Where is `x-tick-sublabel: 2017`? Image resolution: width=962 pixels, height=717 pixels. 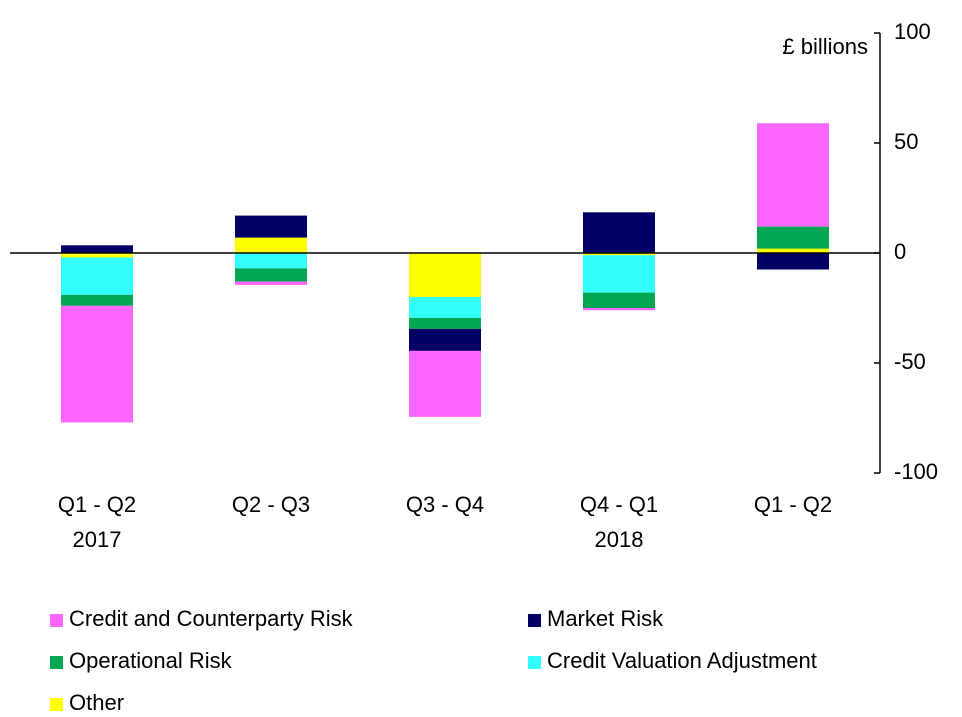 x-tick-sublabel: 2017 is located at coordinates (97, 539).